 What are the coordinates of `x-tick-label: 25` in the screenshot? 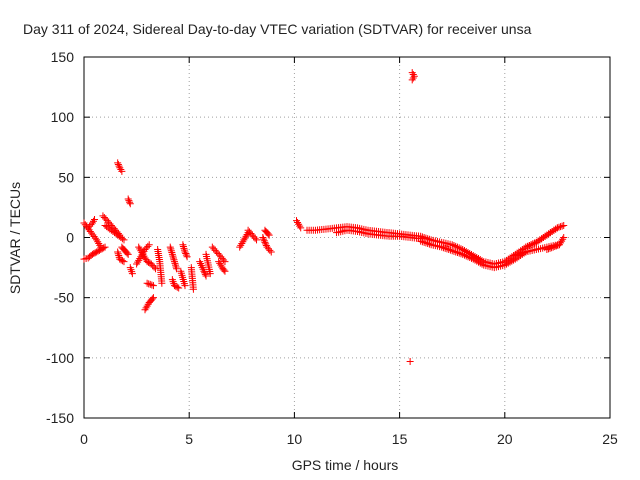 It's located at (610, 439).